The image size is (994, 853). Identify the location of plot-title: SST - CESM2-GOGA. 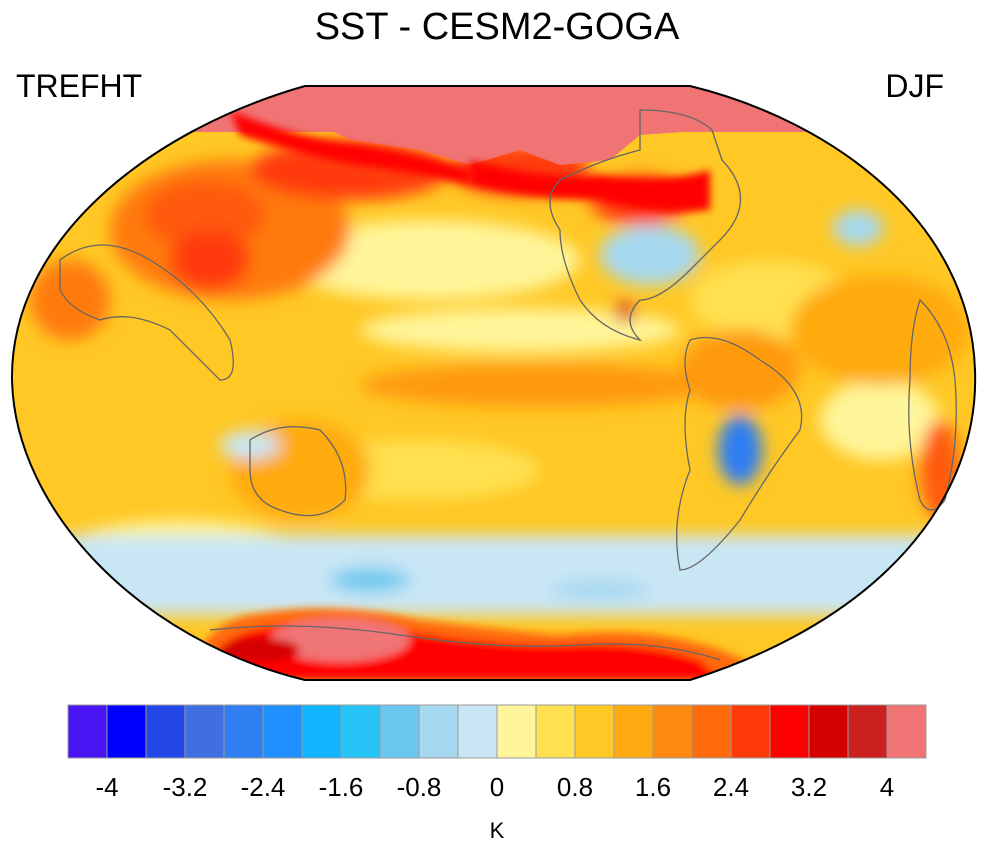
(497, 27).